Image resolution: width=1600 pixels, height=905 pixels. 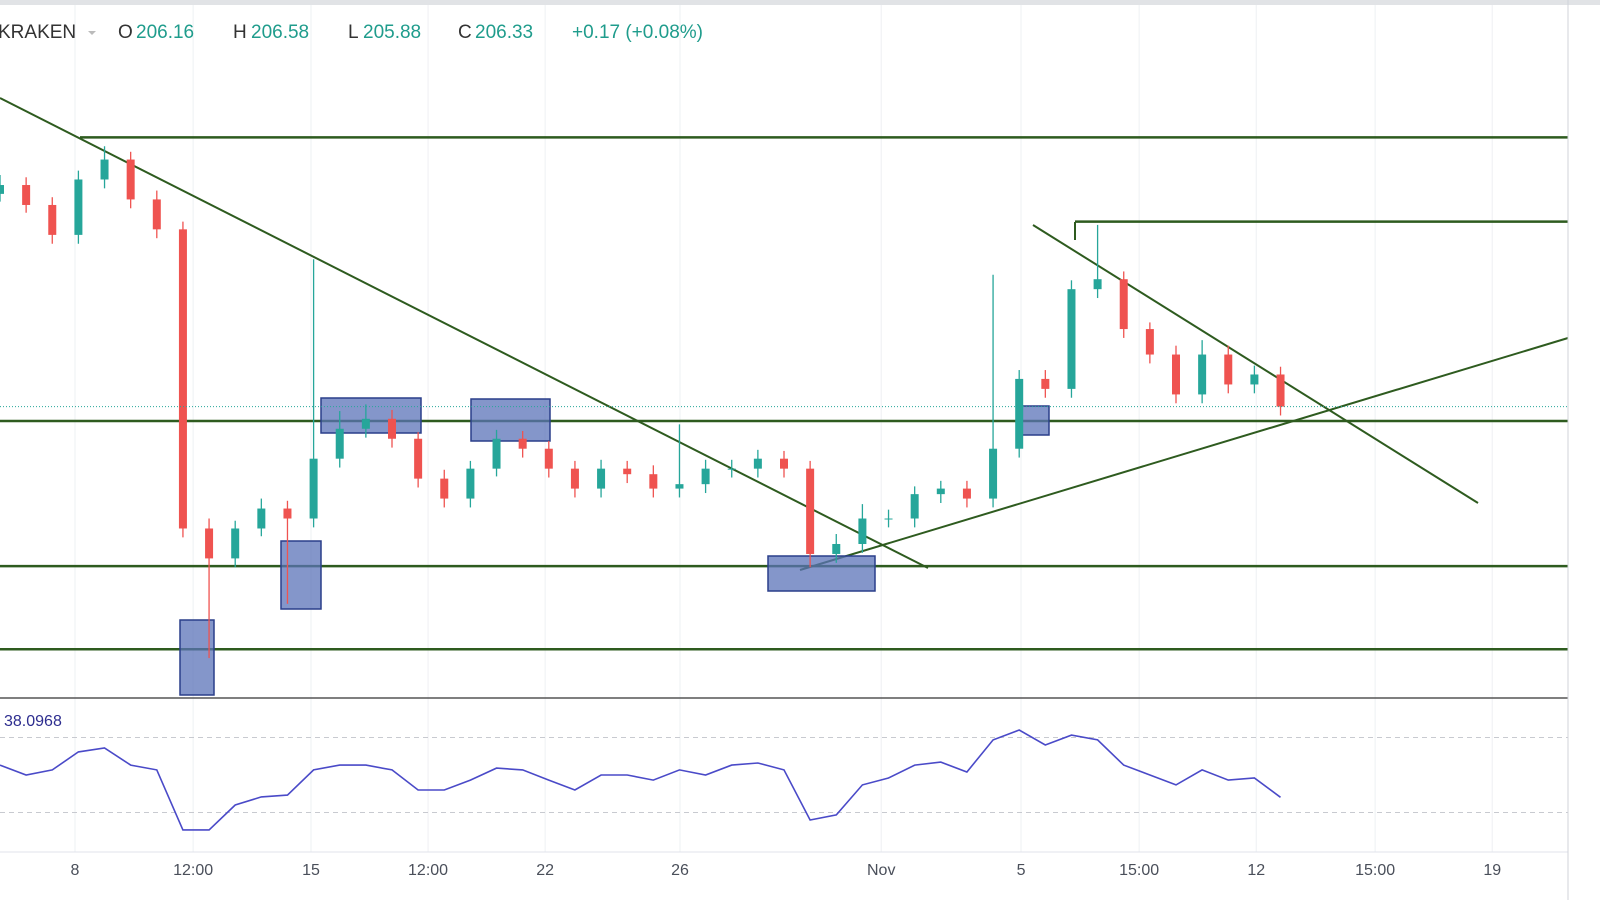 I want to click on ohlc-value: 206.33, so click(x=504, y=32).